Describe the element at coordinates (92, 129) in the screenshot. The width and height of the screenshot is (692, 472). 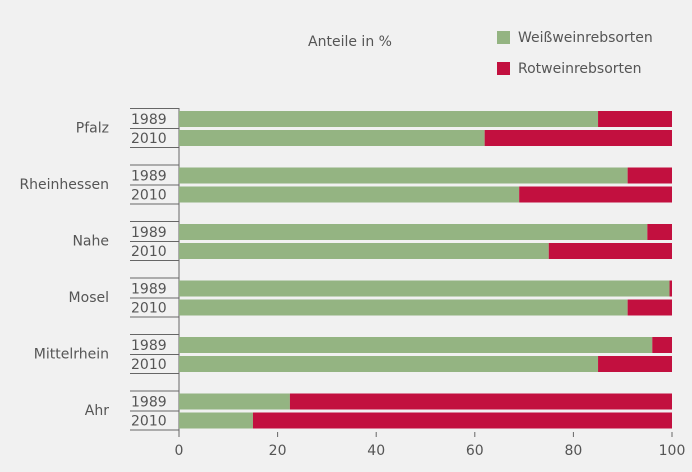
I see `group-label: Pfalz` at that location.